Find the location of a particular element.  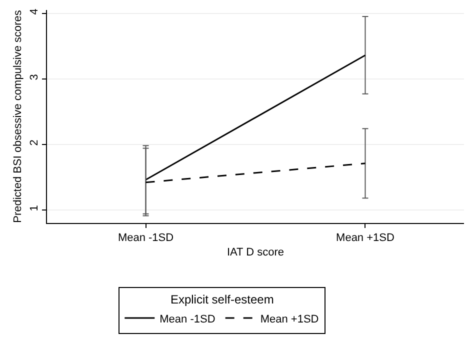

y-tick-label: 1 is located at coordinates (34, 208).